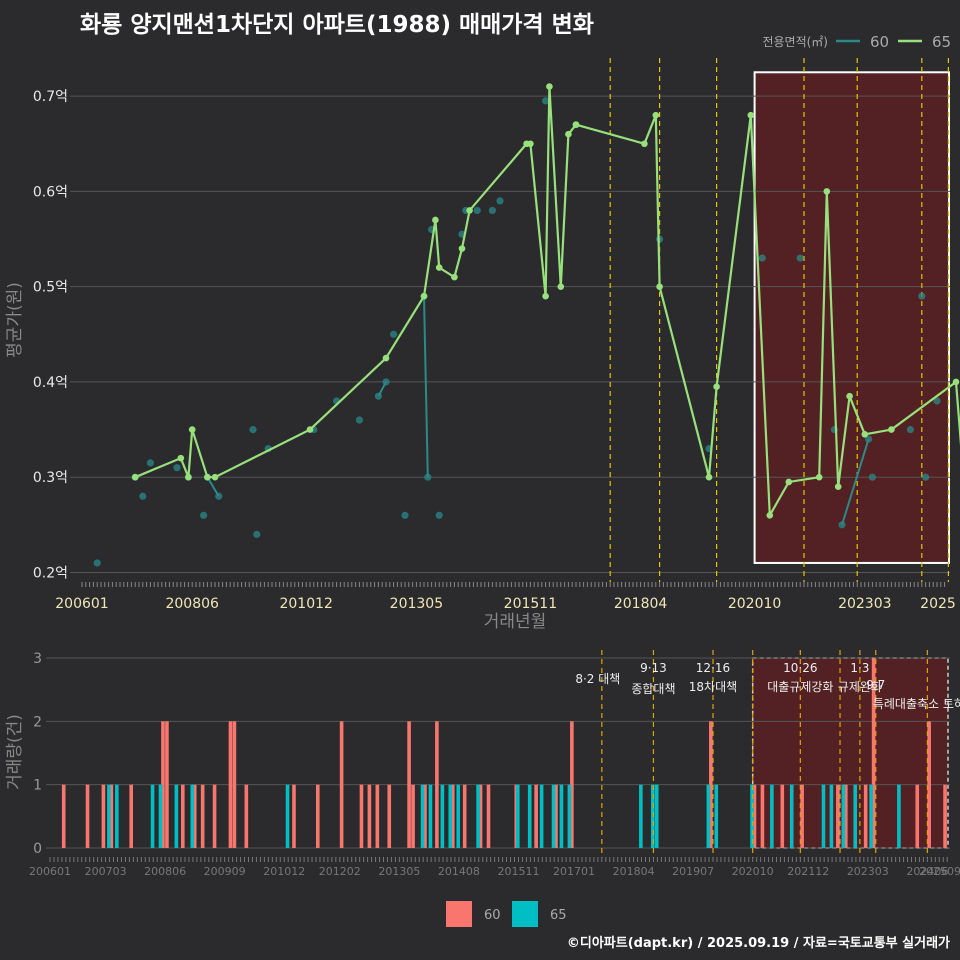 This screenshot has height=960, width=960. What do you see at coordinates (305, 604) in the screenshot?
I see `price-x-tick-label: 201012` at bounding box center [305, 604].